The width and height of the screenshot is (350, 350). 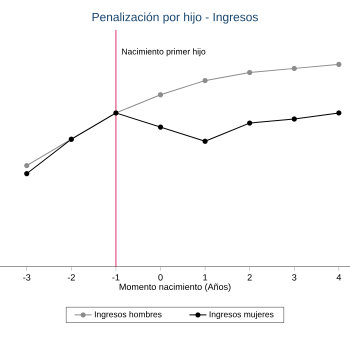 I want to click on x-tick-label: -3, so click(x=26, y=277).